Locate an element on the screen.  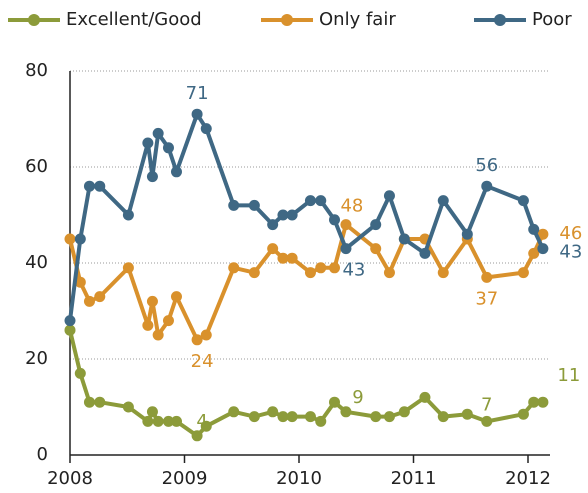
data-label: 11 is located at coordinates (568, 375).